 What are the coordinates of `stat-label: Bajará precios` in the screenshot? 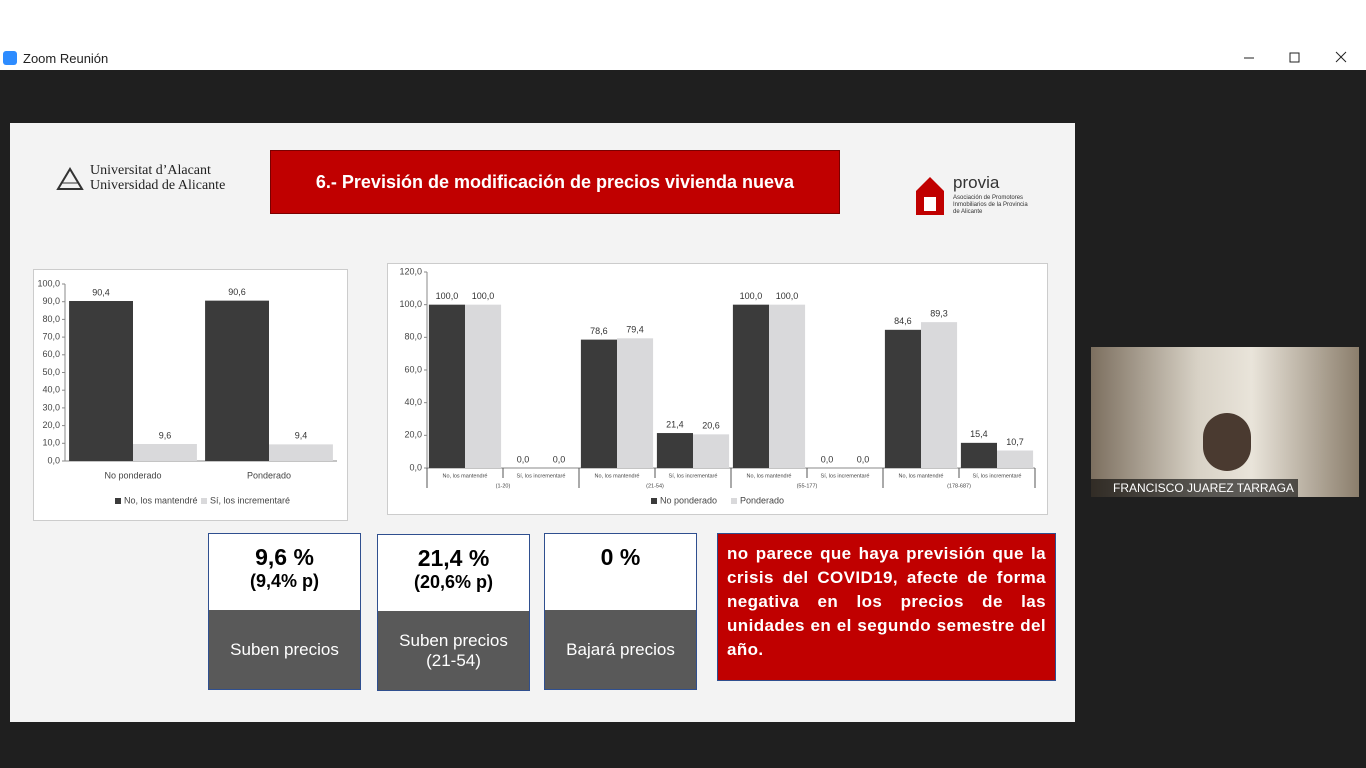 It's located at (620, 649).